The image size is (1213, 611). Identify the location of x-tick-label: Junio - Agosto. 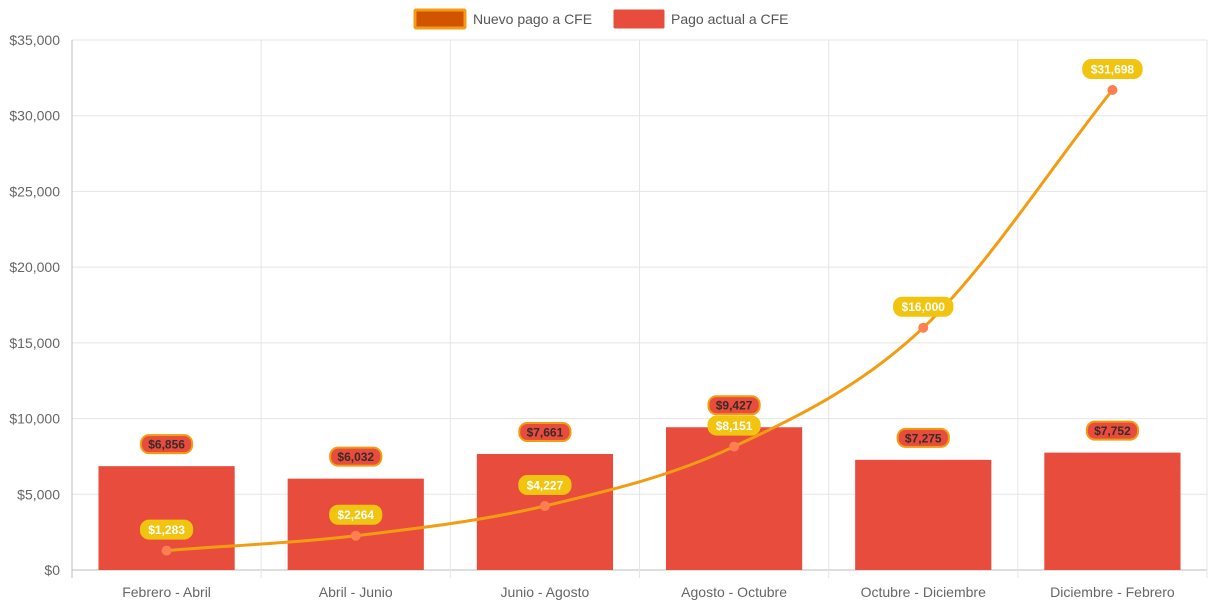
(545, 592).